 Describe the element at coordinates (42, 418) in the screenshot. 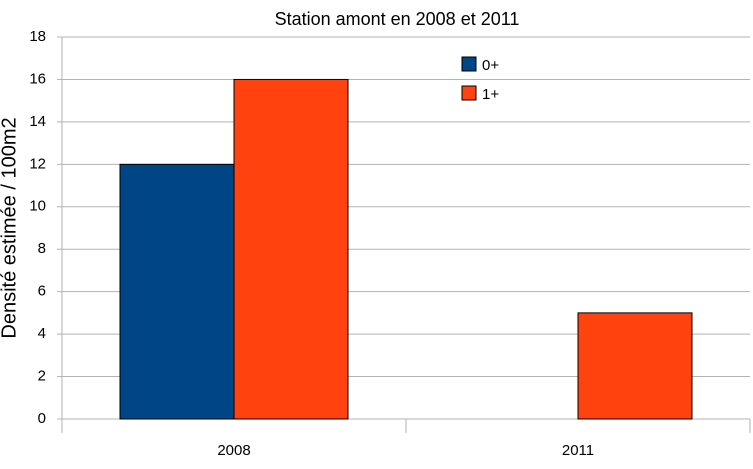

I see `y-tick-label: 0` at that location.